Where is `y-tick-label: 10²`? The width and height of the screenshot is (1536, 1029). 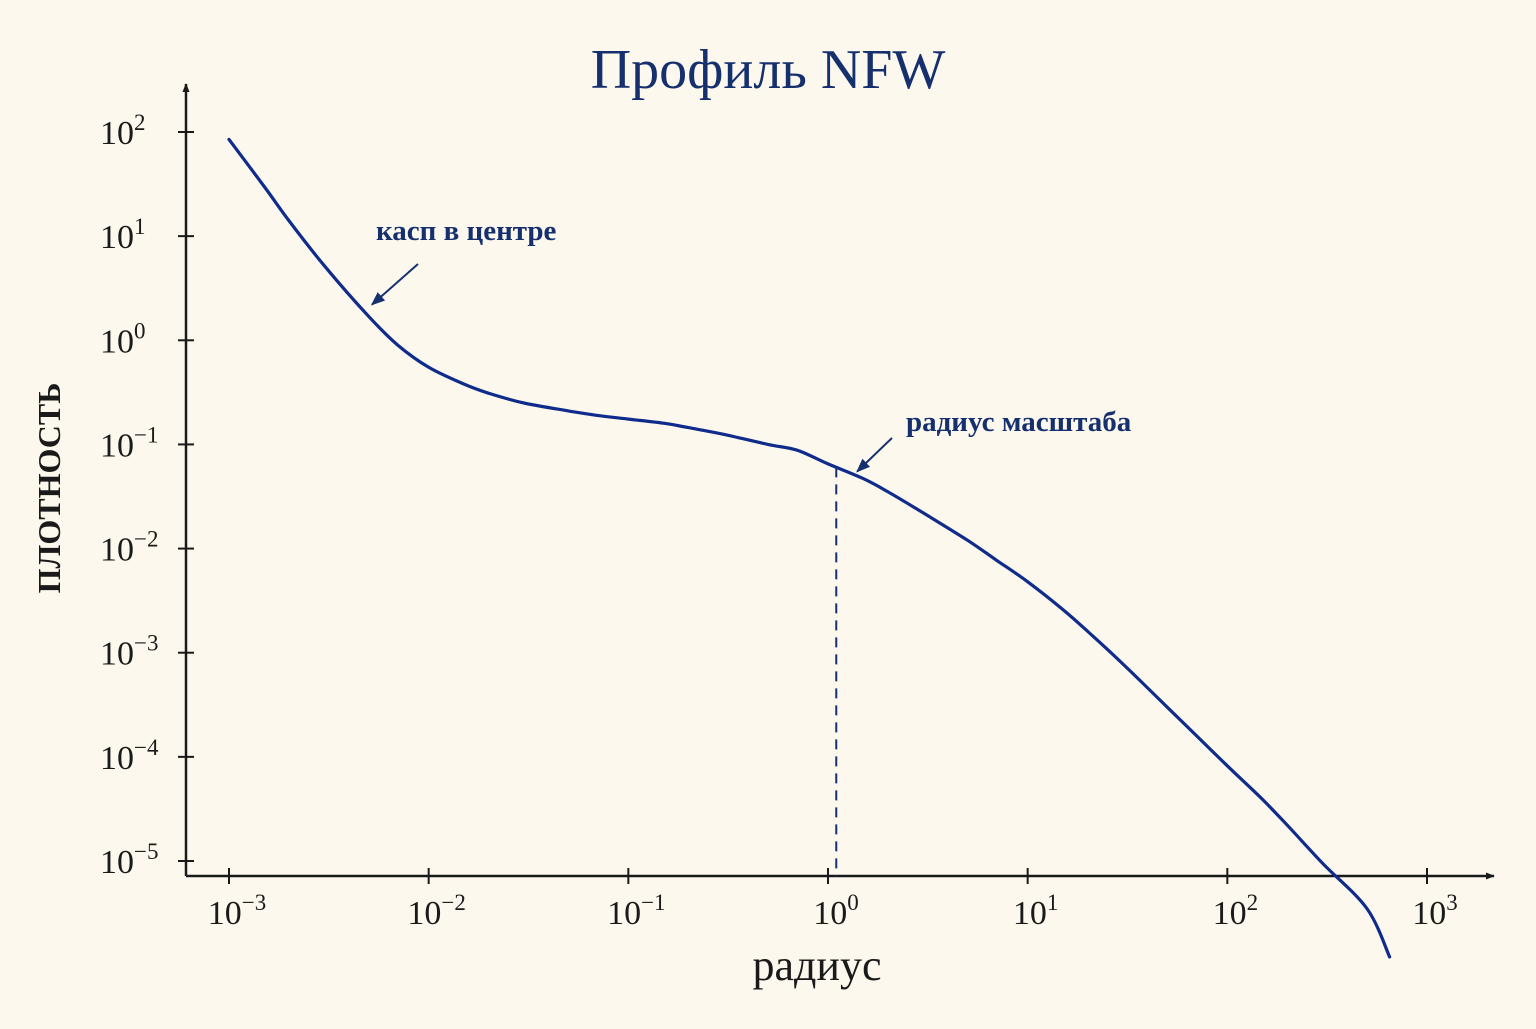 y-tick-label: 10² is located at coordinates (123, 131).